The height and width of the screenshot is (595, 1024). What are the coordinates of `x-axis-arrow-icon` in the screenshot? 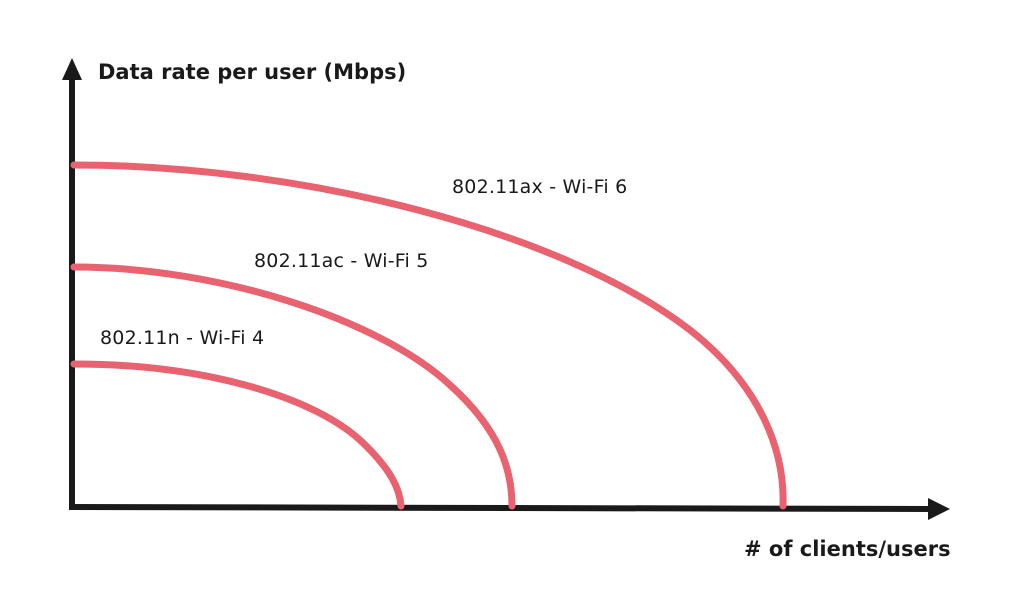 It's located at (939, 509).